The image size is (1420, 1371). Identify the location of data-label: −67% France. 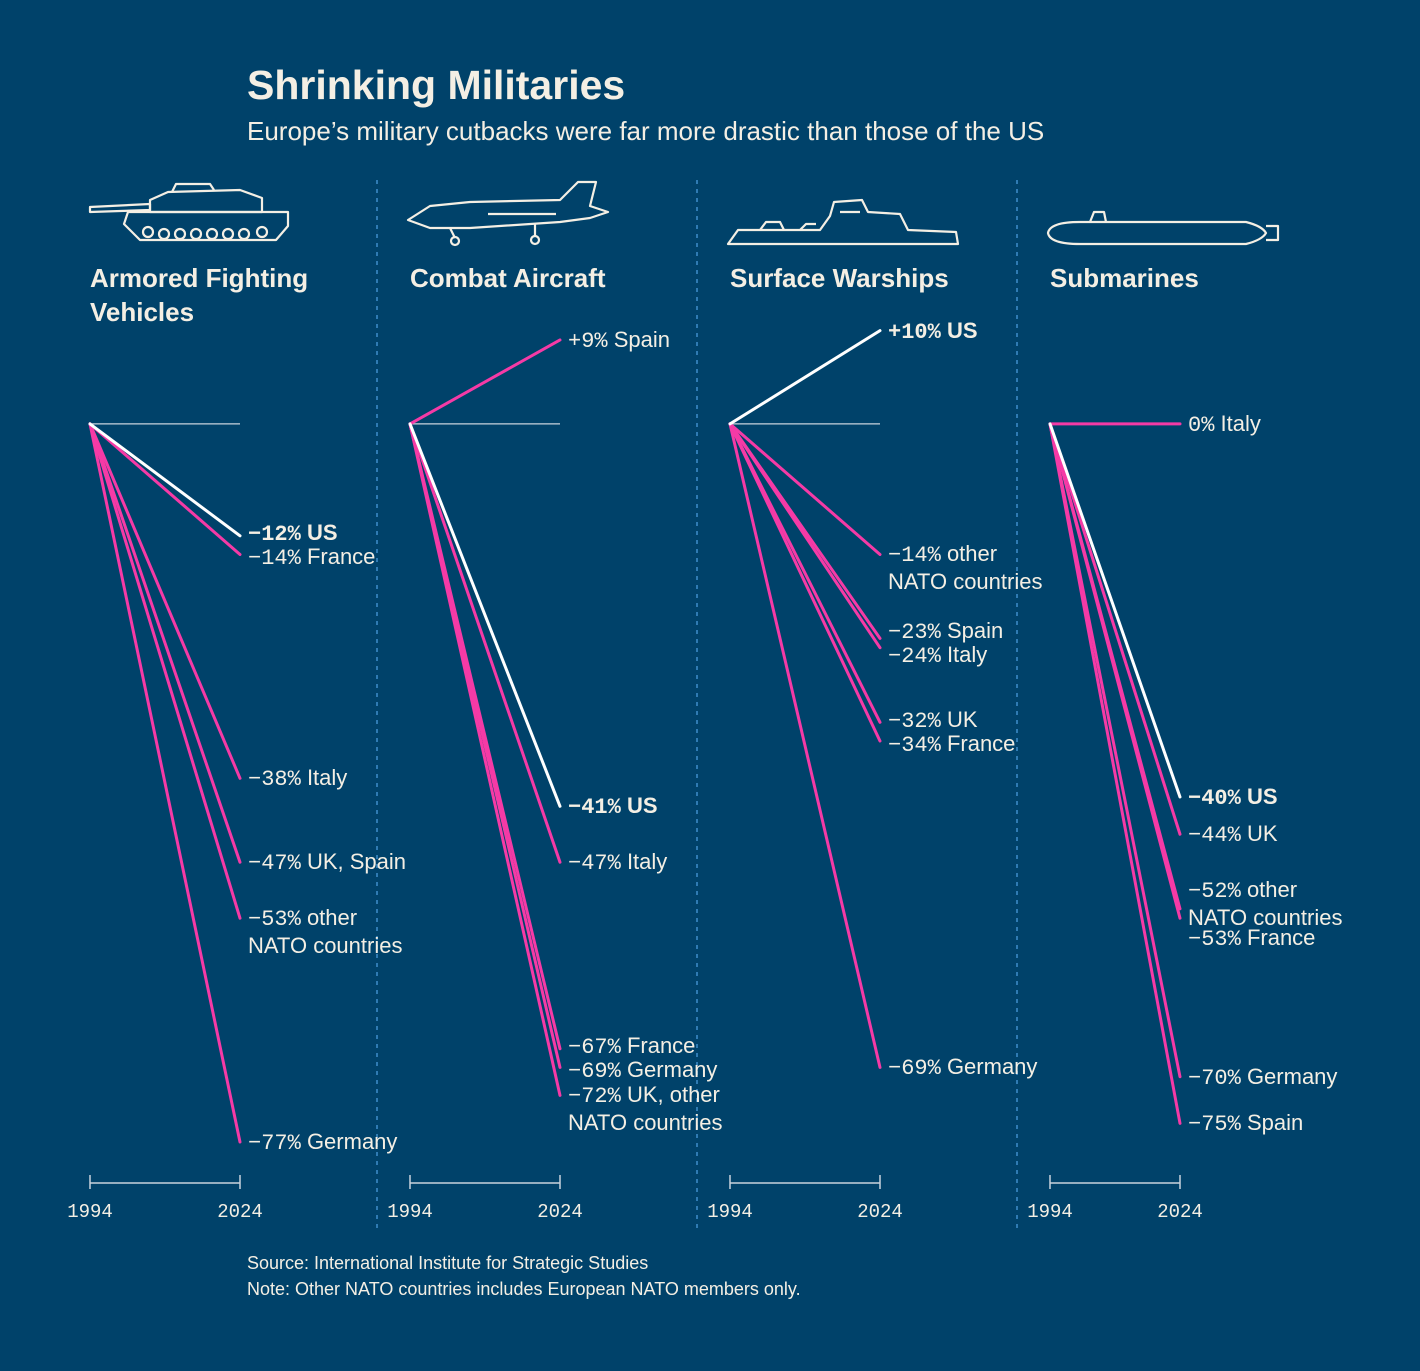
(651, 1047).